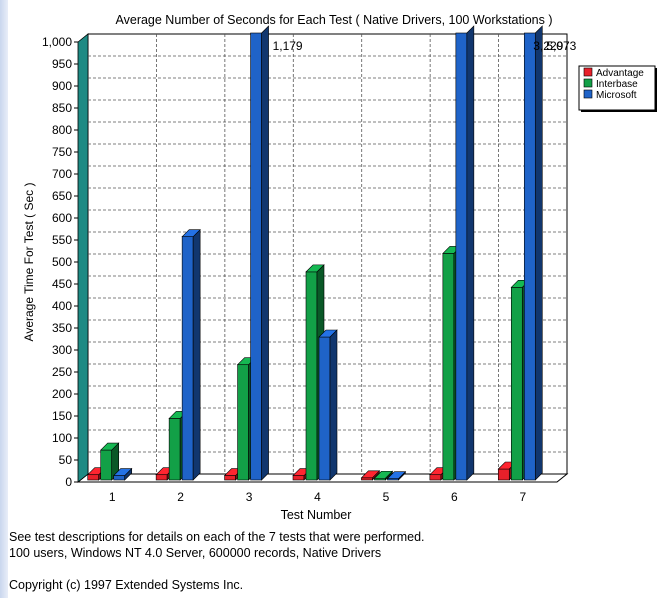 The image size is (669, 598). I want to click on y-tick-label: 50, so click(66, 460).